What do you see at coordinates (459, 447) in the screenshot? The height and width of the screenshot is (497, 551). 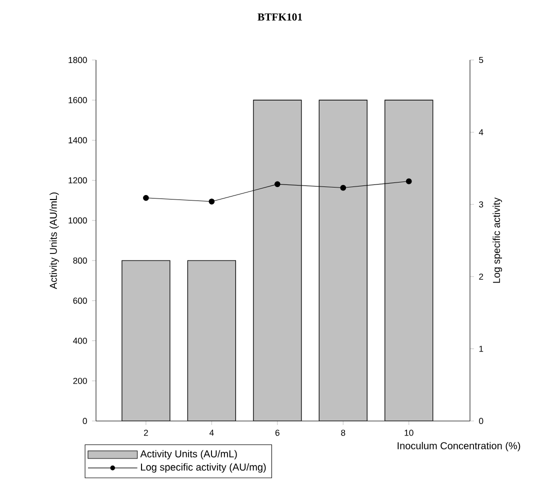 I see `x-axis-title: Inoculum Concentration (%)` at bounding box center [459, 447].